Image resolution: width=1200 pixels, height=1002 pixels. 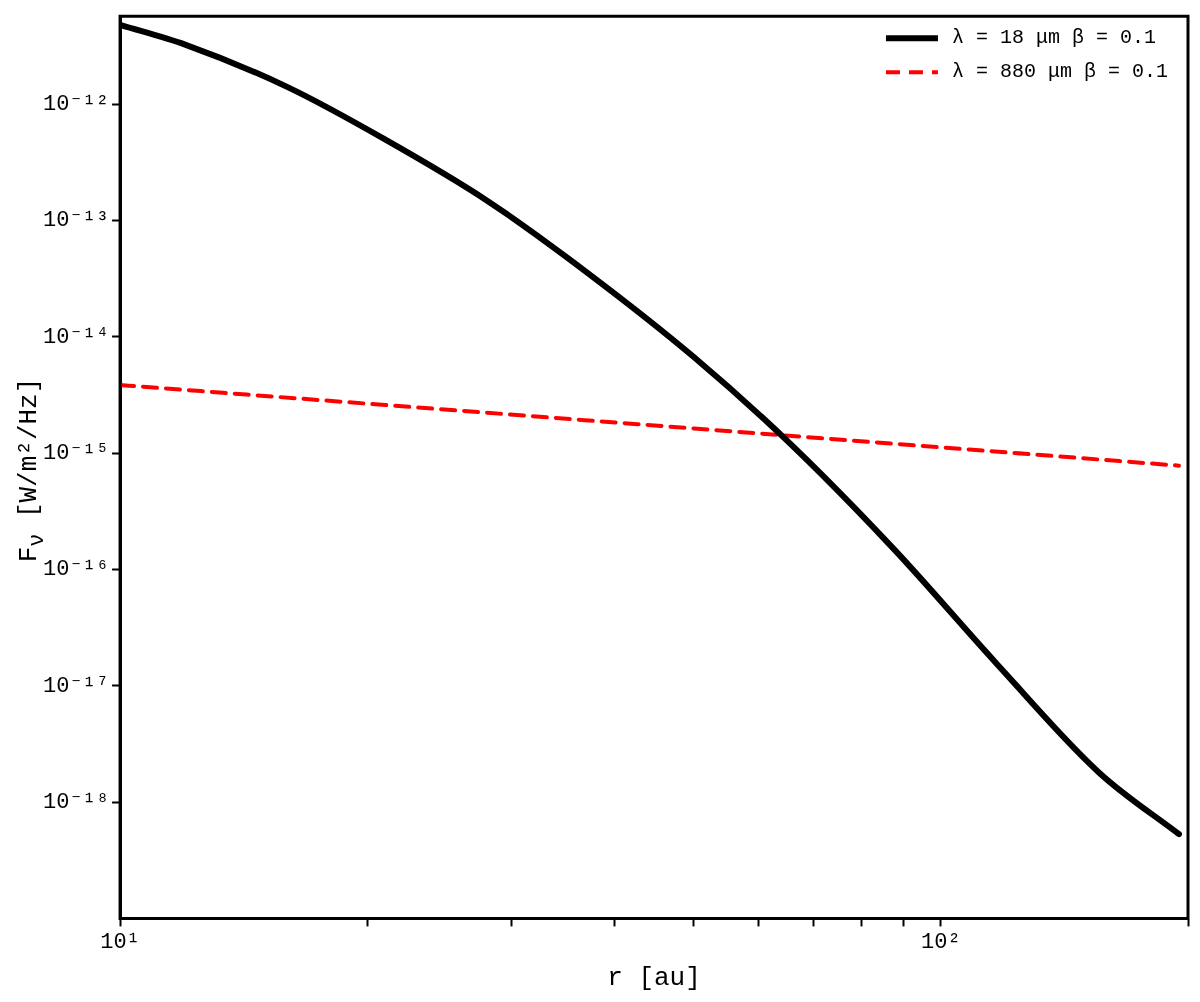 I want to click on x-tick-label: 10¹, so click(x=120, y=943).